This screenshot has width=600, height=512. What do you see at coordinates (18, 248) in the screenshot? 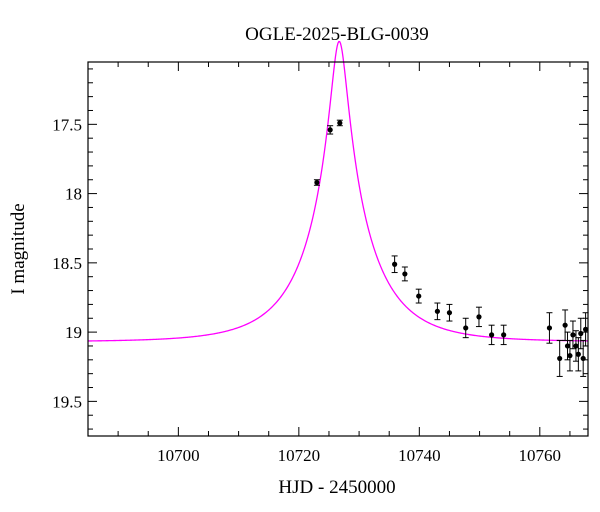
I see `y-axis-label: I magnitude` at bounding box center [18, 248].